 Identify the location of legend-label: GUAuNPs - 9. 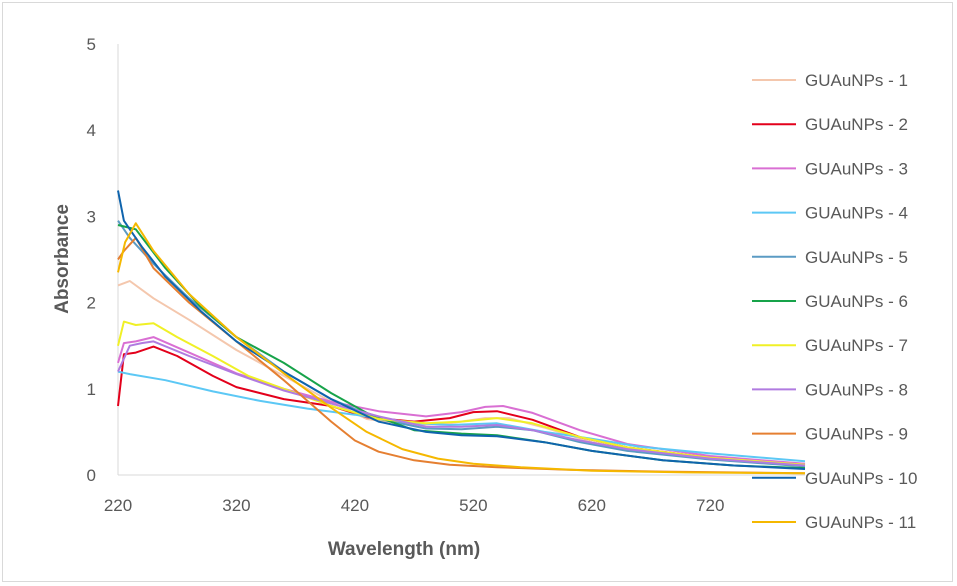
(856, 434).